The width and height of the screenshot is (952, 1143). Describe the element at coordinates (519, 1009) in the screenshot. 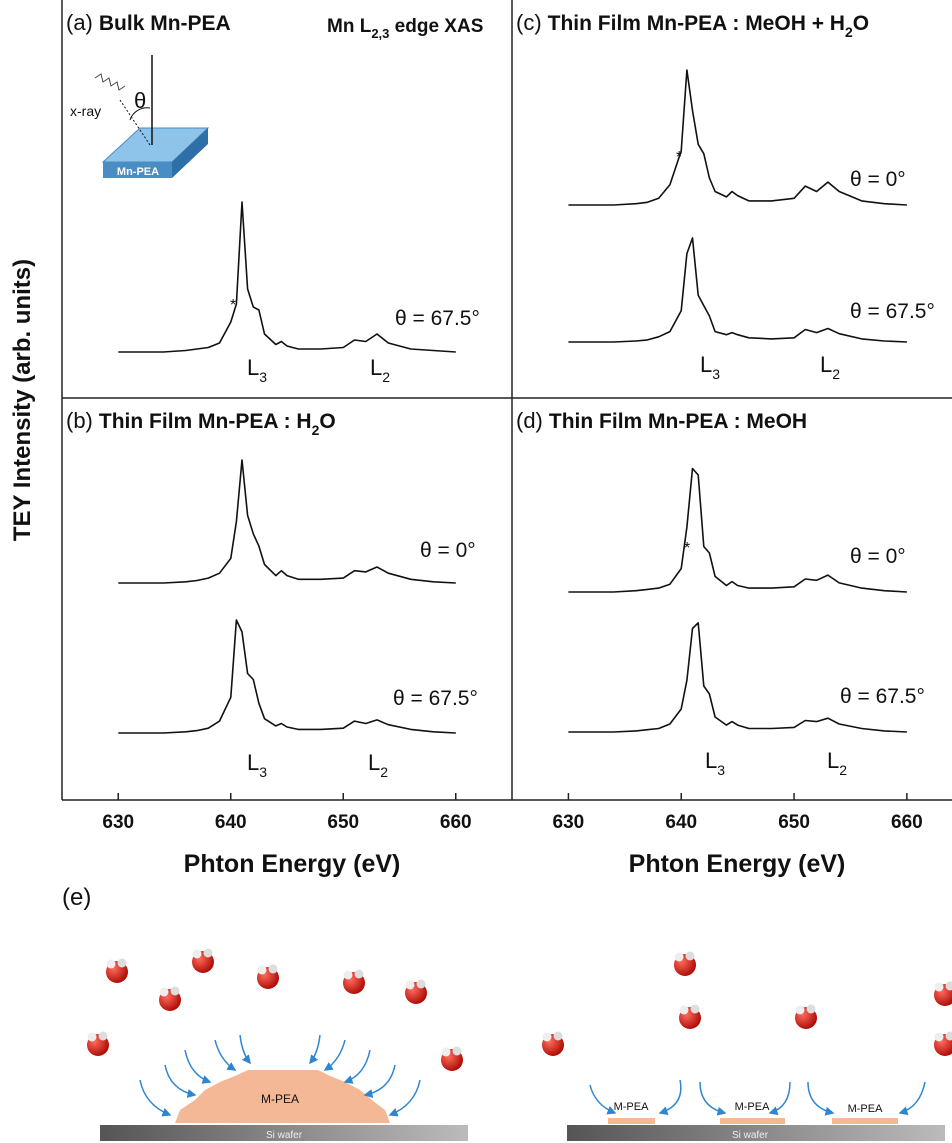

I see `molecules` at that location.